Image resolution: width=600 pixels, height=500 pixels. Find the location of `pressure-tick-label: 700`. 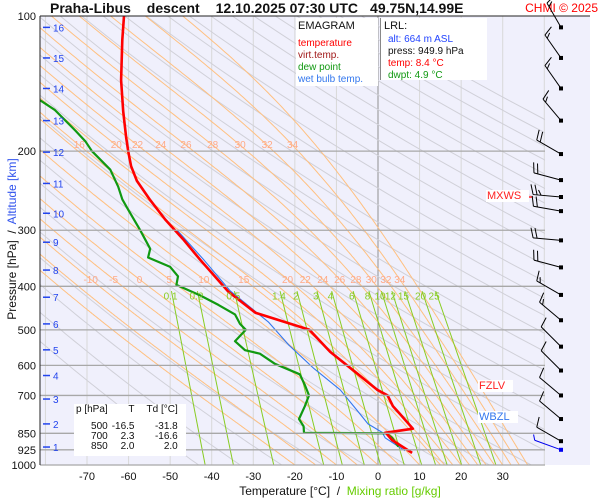

pressure-tick-label: 700 is located at coordinates (27, 396).